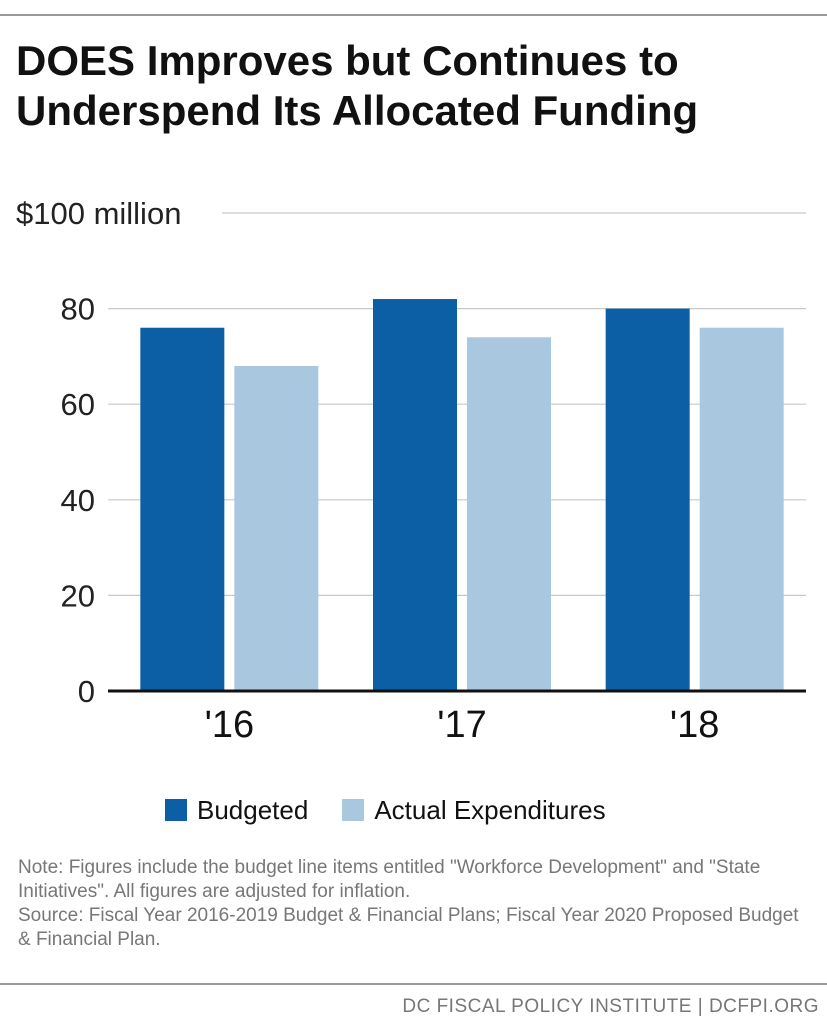  I want to click on legend: Budgeted Actual Expenditures, so click(402, 810).